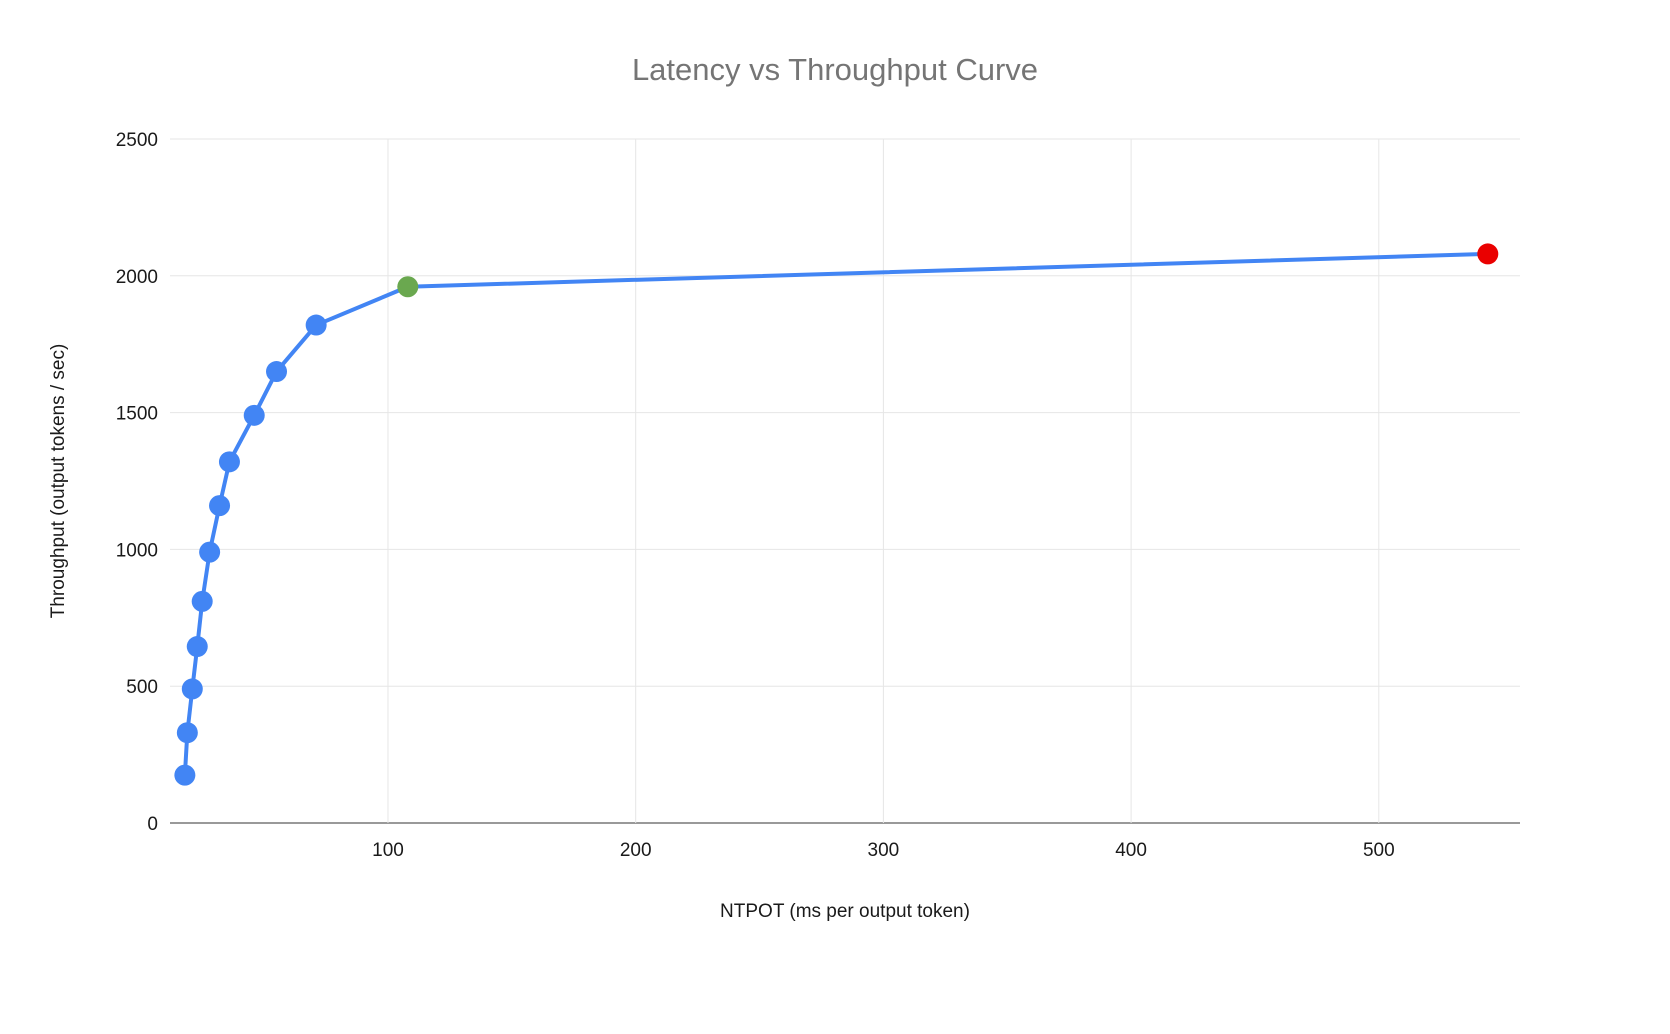  I want to click on x-tick-label: 500, so click(1379, 850).